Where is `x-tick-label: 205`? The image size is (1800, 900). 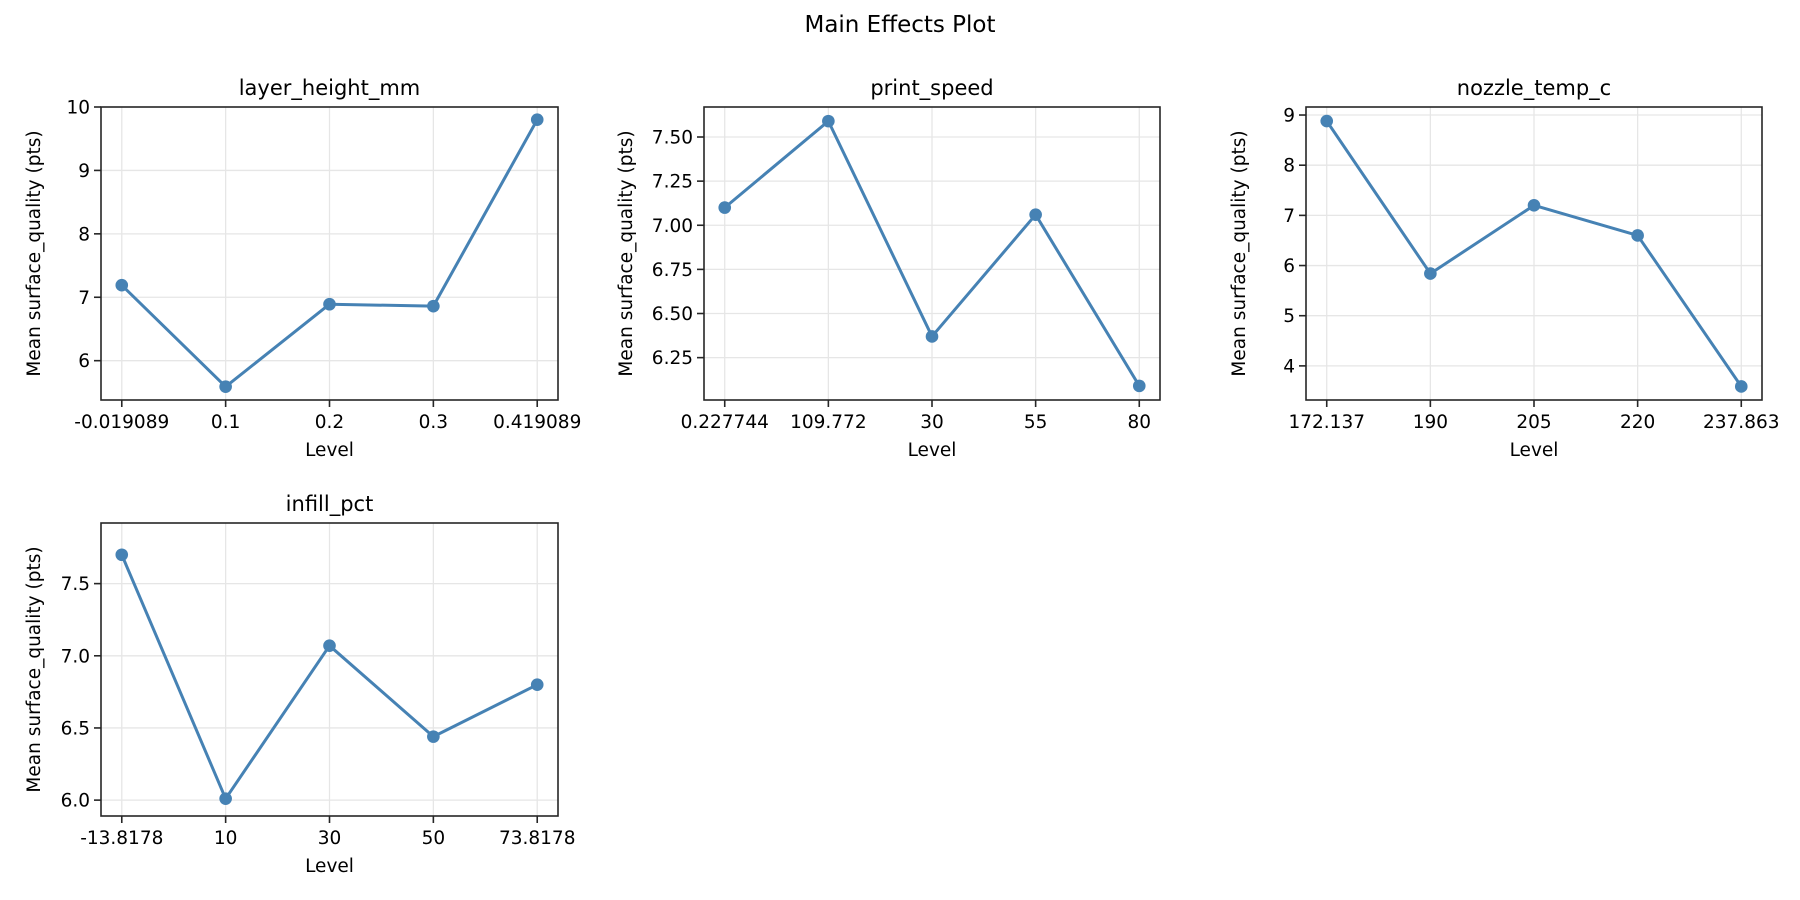
x-tick-label: 205 is located at coordinates (1533, 422).